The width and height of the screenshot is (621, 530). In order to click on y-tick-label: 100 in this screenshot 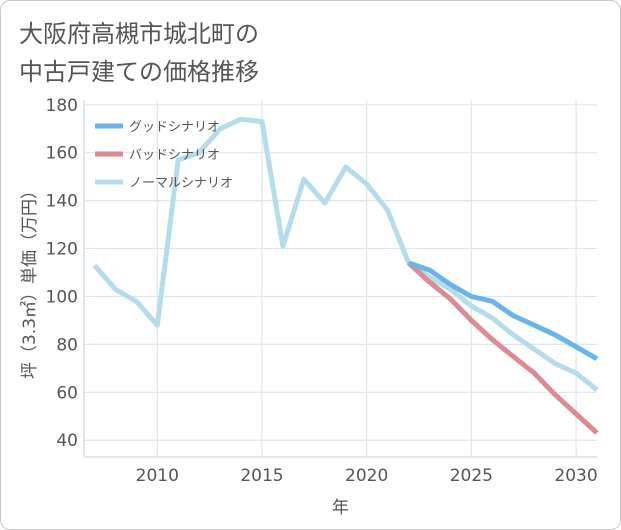, I will do `click(62, 297)`.